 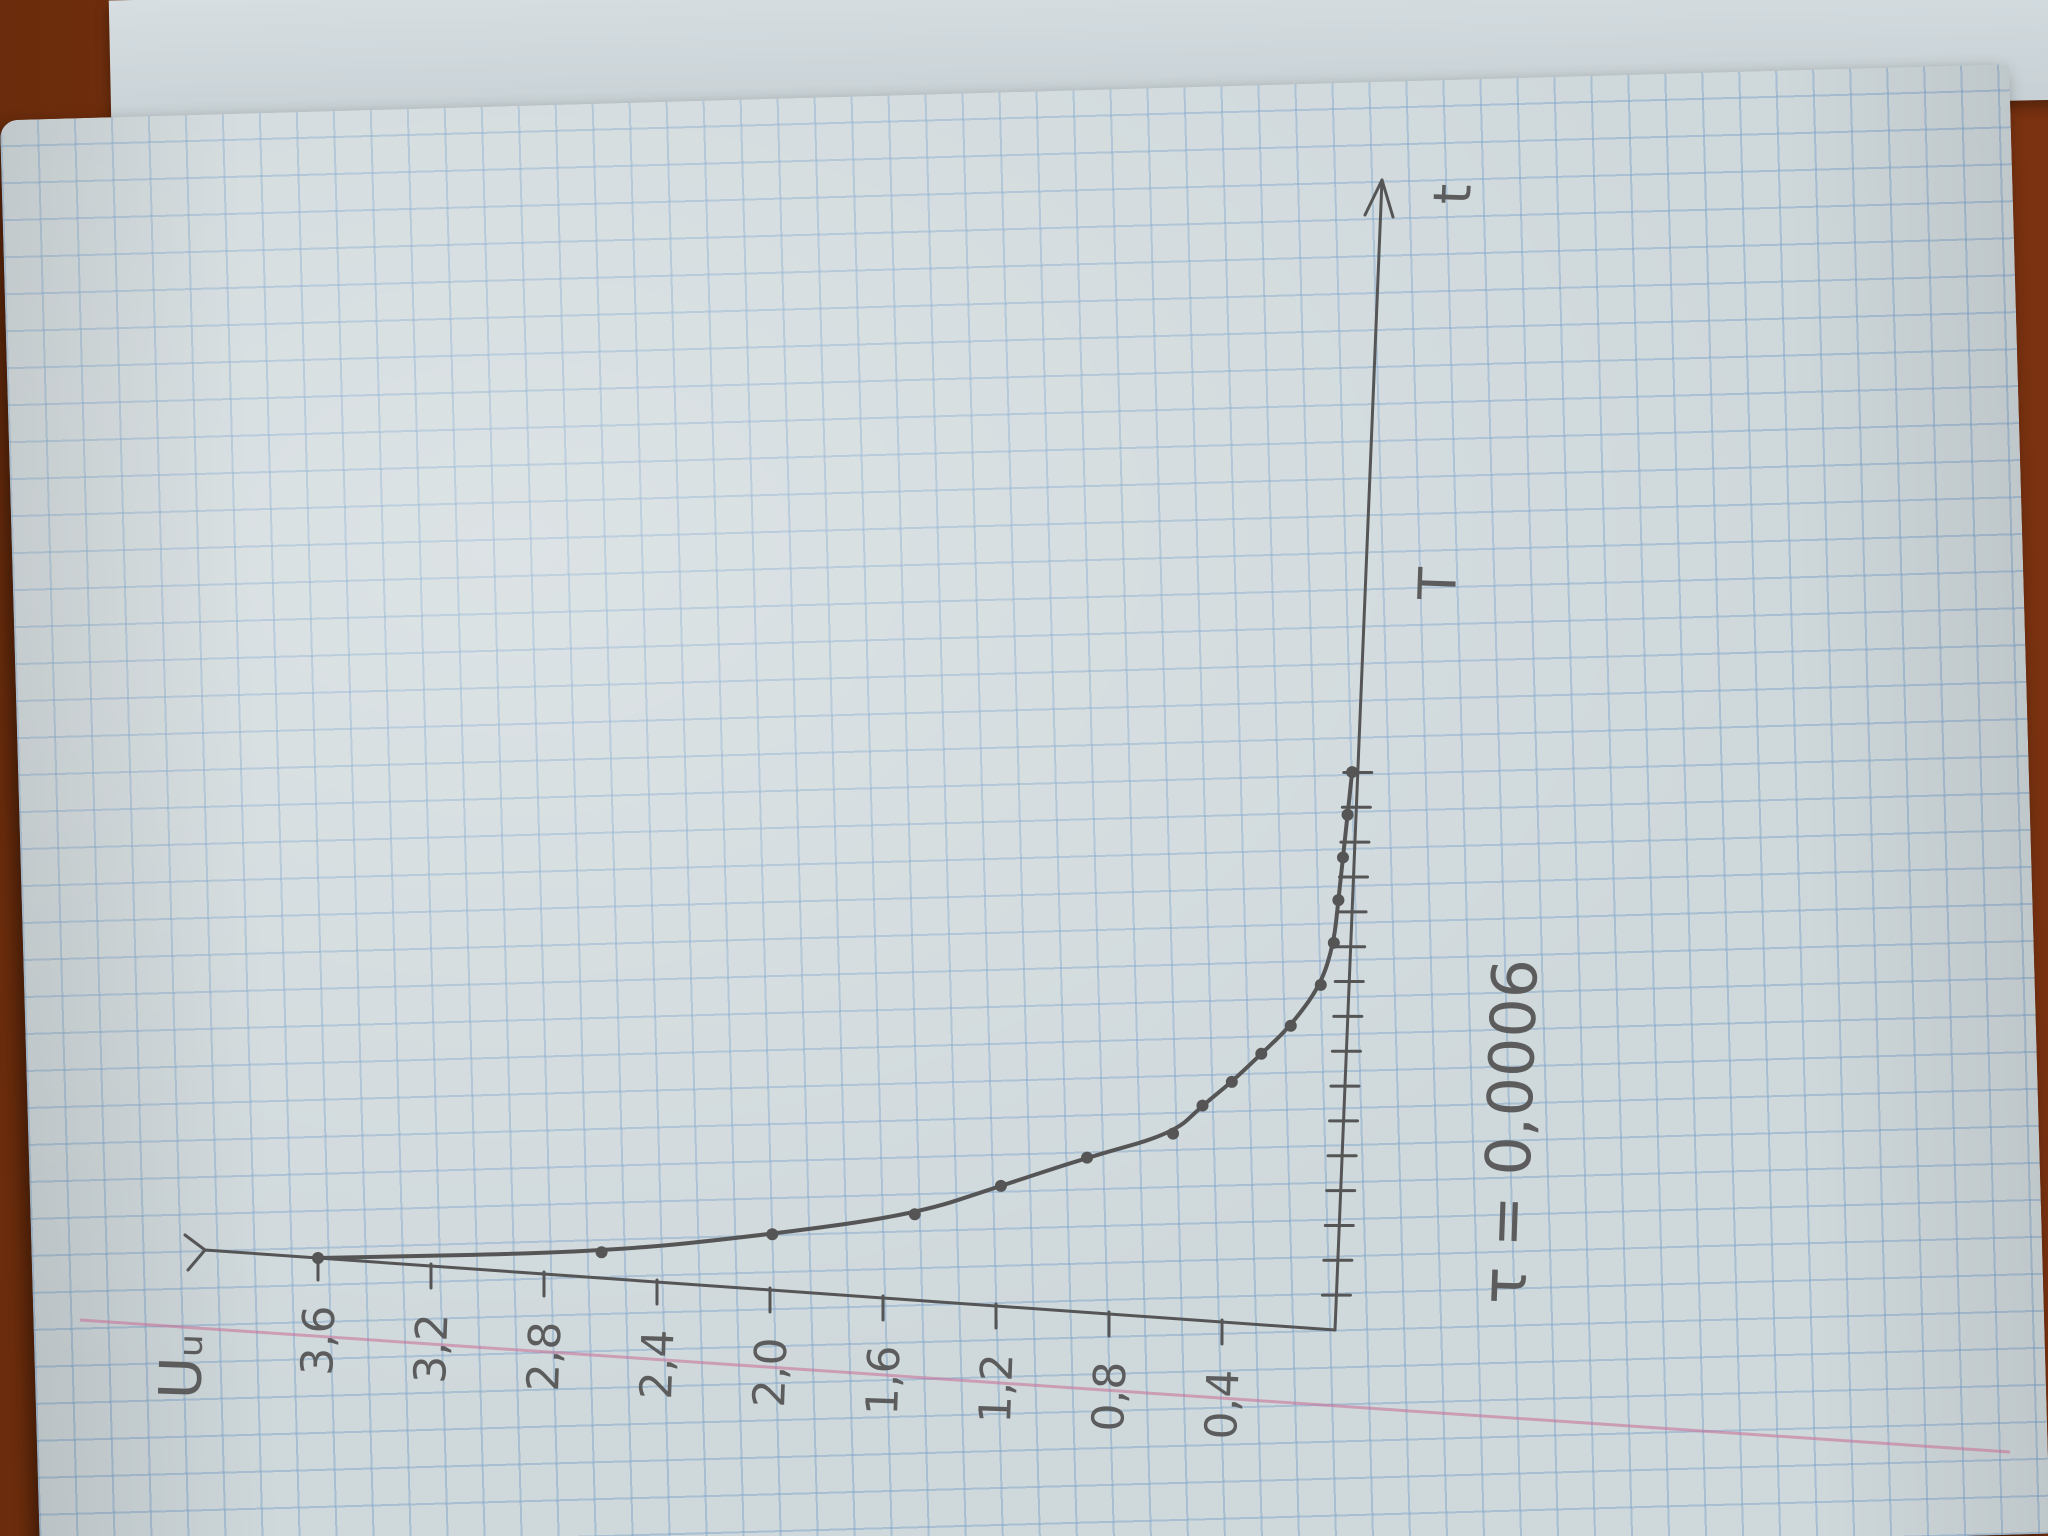 What do you see at coordinates (1689, 1281) in the screenshot?
I see `y-axis-line` at bounding box center [1689, 1281].